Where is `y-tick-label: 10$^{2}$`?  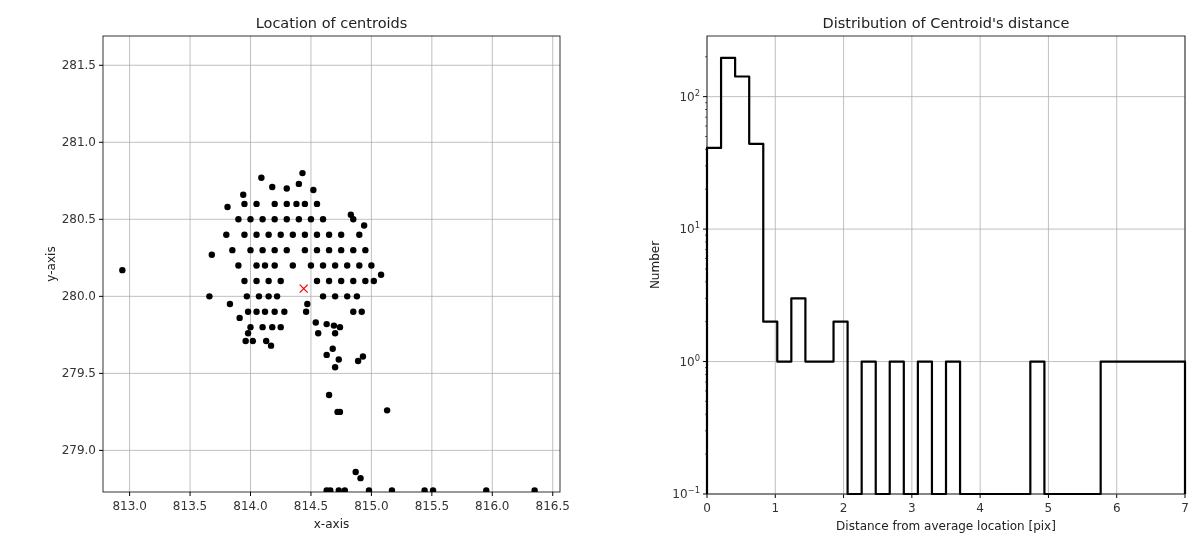
y-tick-label: 10$^{2}$ is located at coordinates (689, 95).